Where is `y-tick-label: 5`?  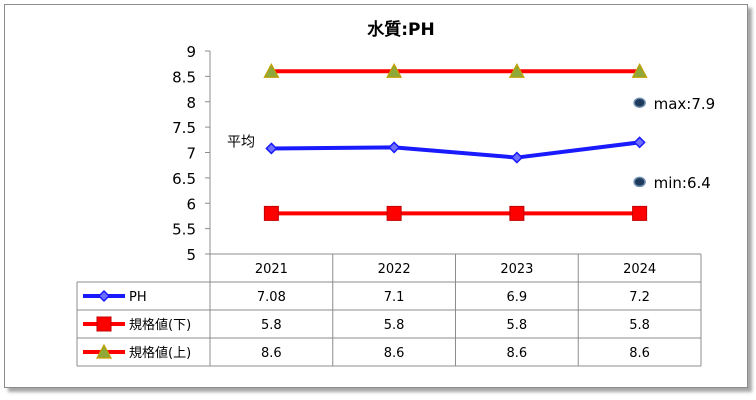 y-tick-label: 5 is located at coordinates (191, 255).